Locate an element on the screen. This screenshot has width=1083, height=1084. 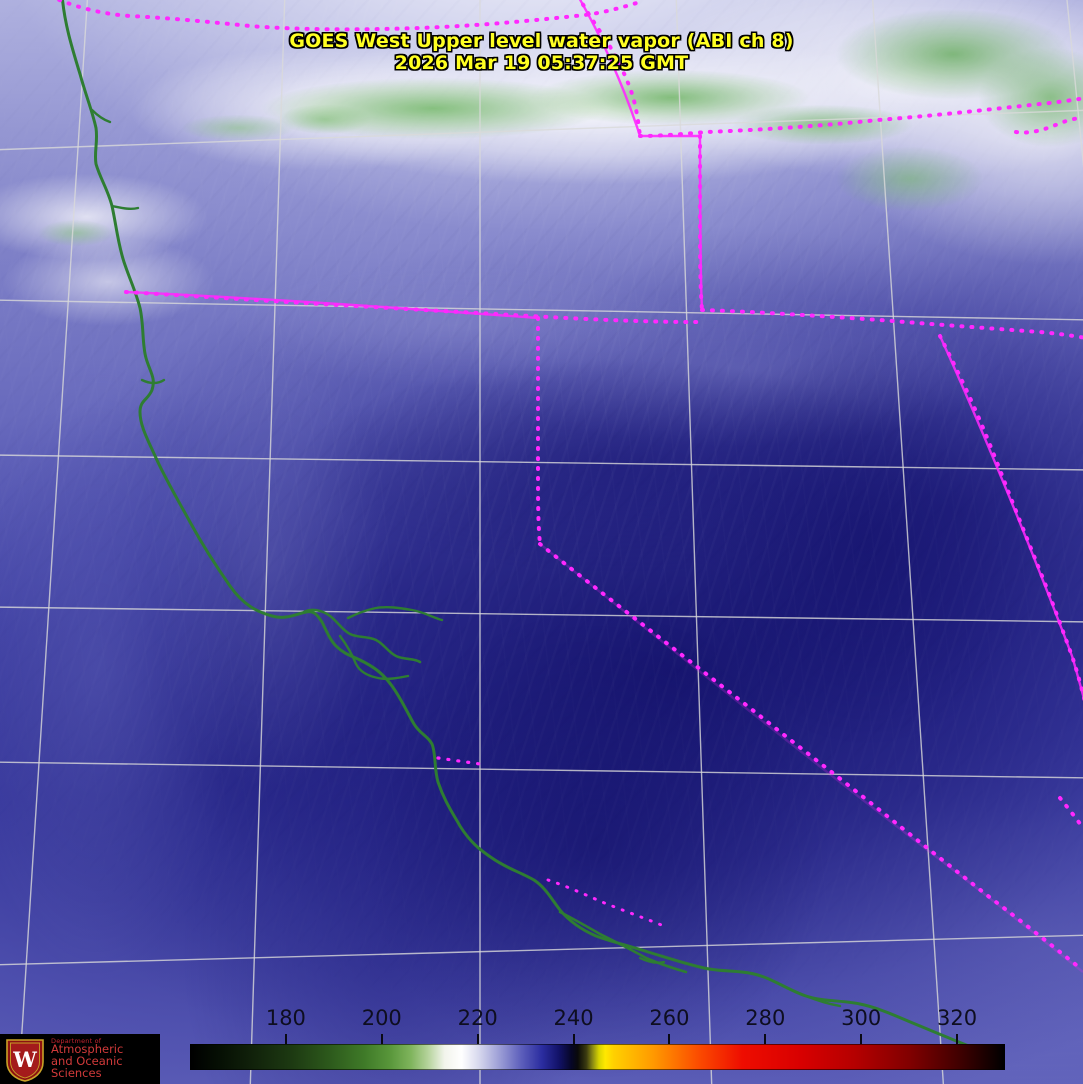
logo-department-prefix: Department of is located at coordinates (76, 1040).